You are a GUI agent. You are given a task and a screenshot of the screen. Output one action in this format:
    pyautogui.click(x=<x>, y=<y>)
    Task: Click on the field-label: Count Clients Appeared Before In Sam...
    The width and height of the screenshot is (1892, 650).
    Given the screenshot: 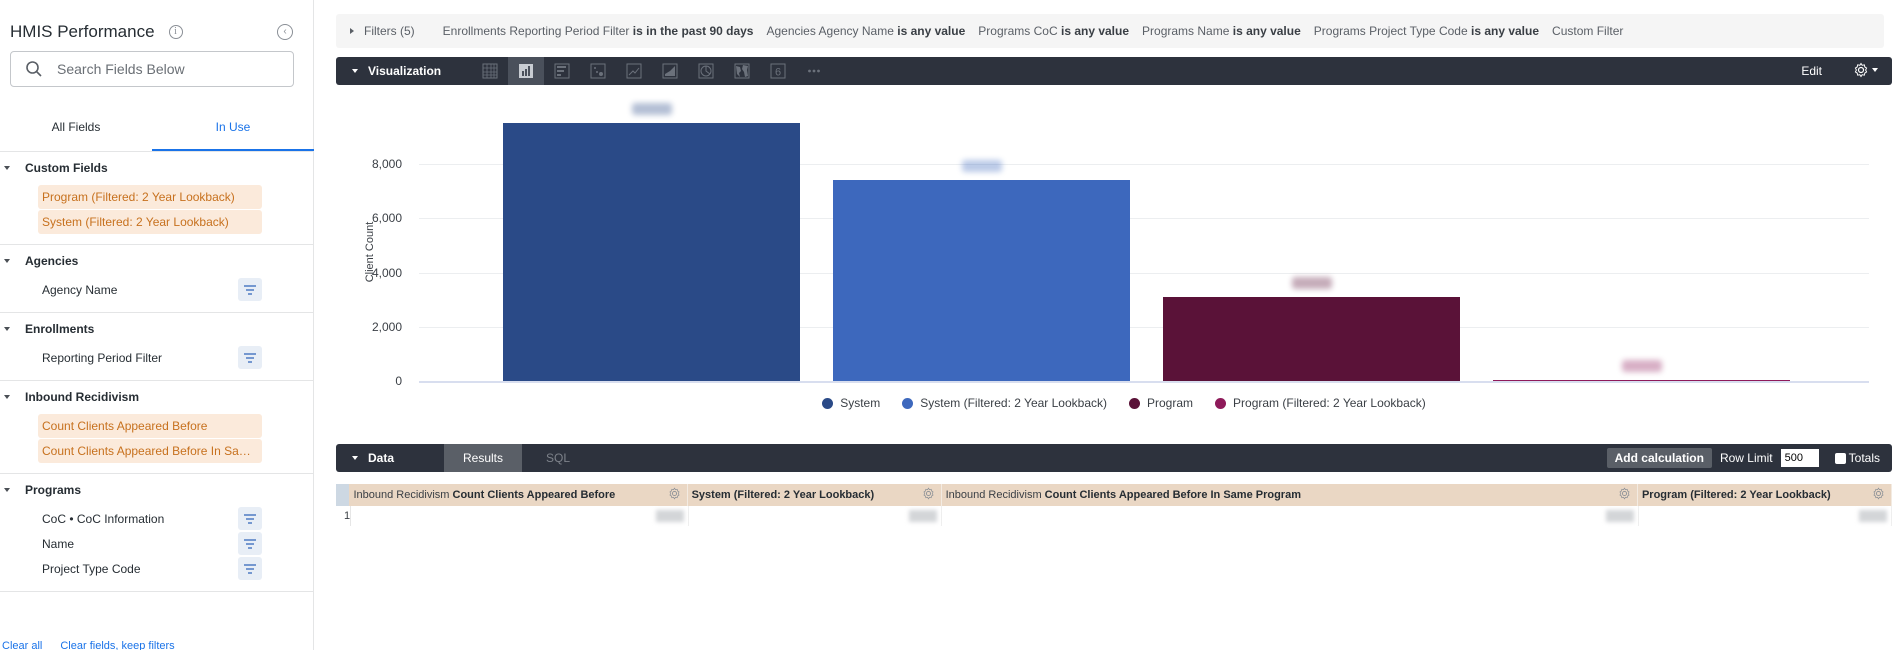 What is the action you would take?
    pyautogui.click(x=150, y=450)
    